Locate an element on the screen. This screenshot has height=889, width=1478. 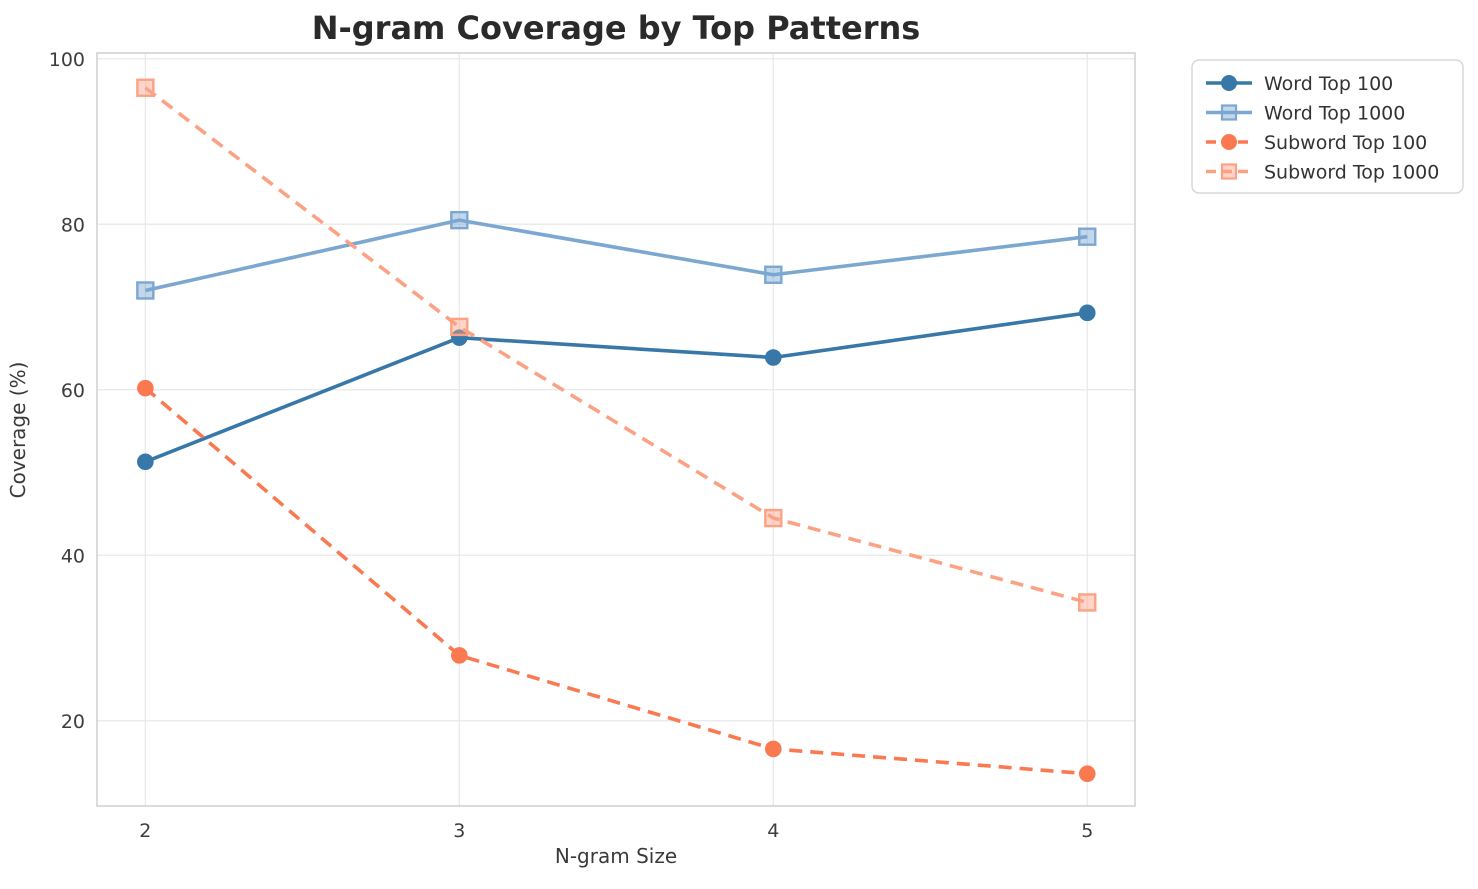
y-tick-label: 60 is located at coordinates (73, 391).